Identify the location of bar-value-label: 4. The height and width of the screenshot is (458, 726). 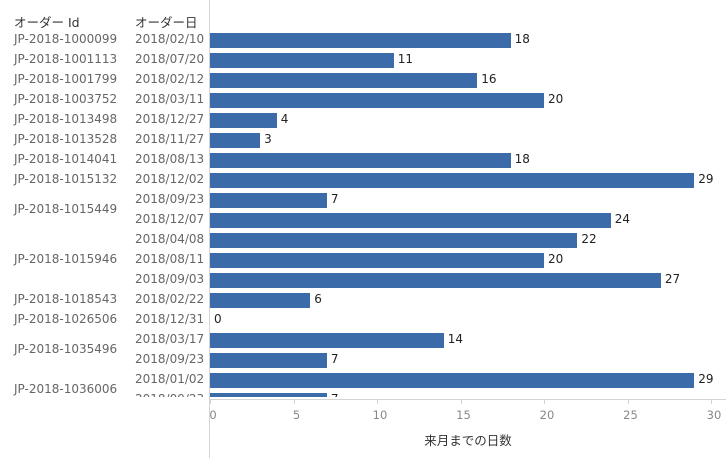
(284, 119).